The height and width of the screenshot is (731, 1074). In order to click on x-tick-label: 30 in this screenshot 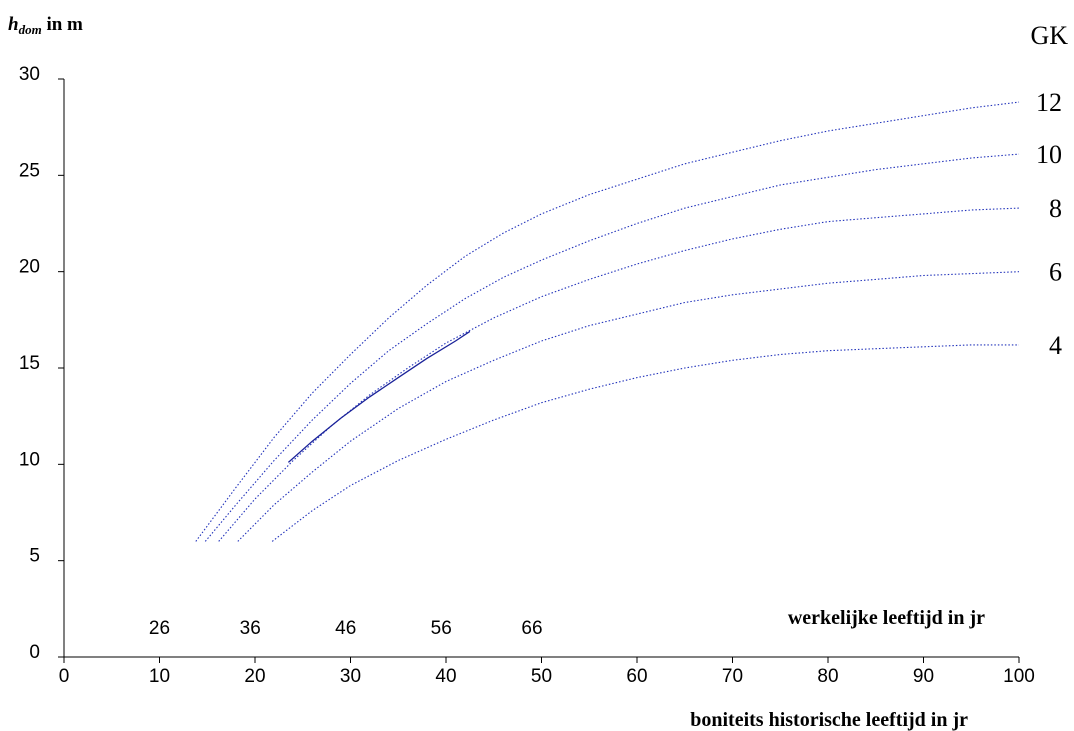, I will do `click(350, 676)`.